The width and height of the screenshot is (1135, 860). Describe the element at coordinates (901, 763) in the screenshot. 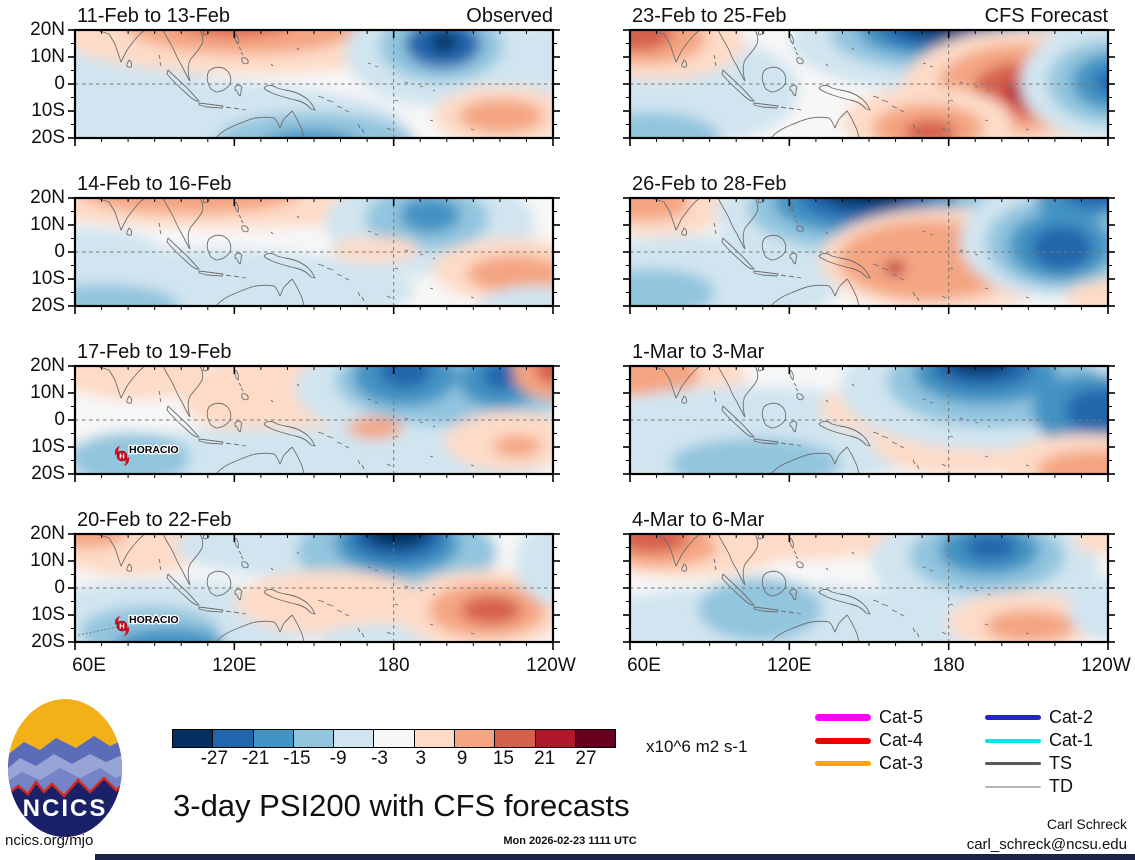

I see `legend-label: Cat-3` at that location.